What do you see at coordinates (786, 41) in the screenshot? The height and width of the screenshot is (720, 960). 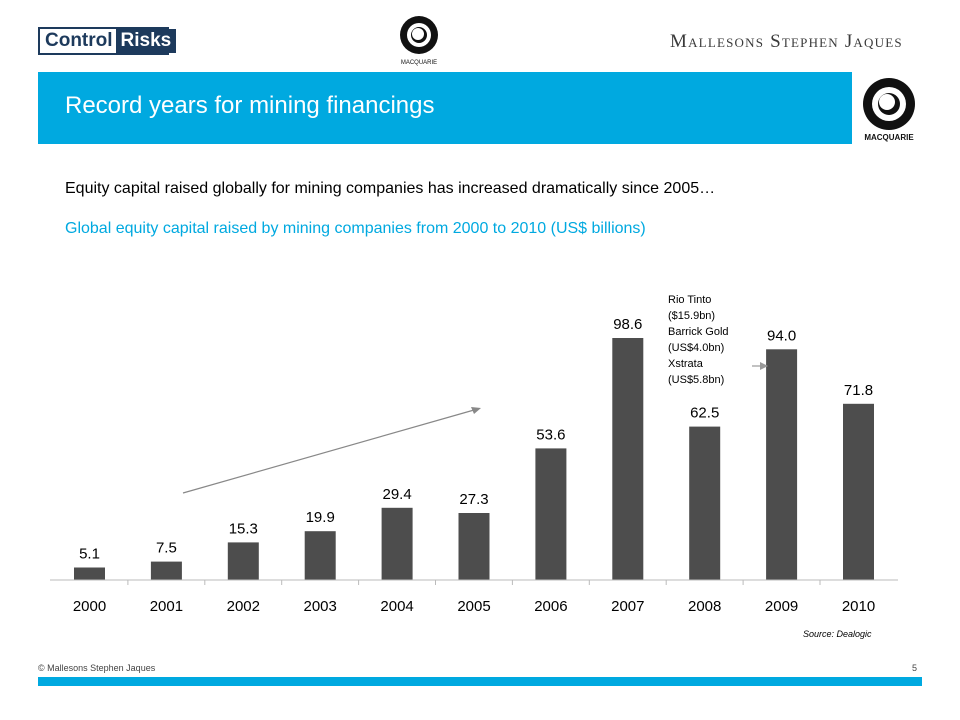 I see `mallesons-logo: Mallesons Stephen Jaques` at bounding box center [786, 41].